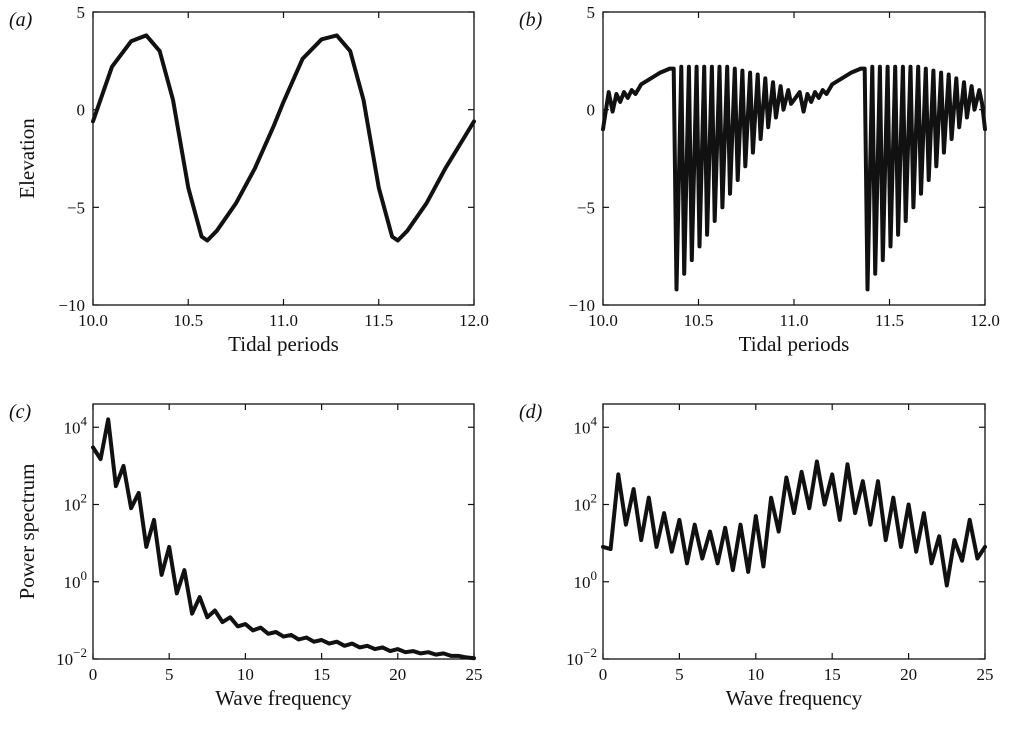  I want to click on panel-label: (d), so click(531, 412).